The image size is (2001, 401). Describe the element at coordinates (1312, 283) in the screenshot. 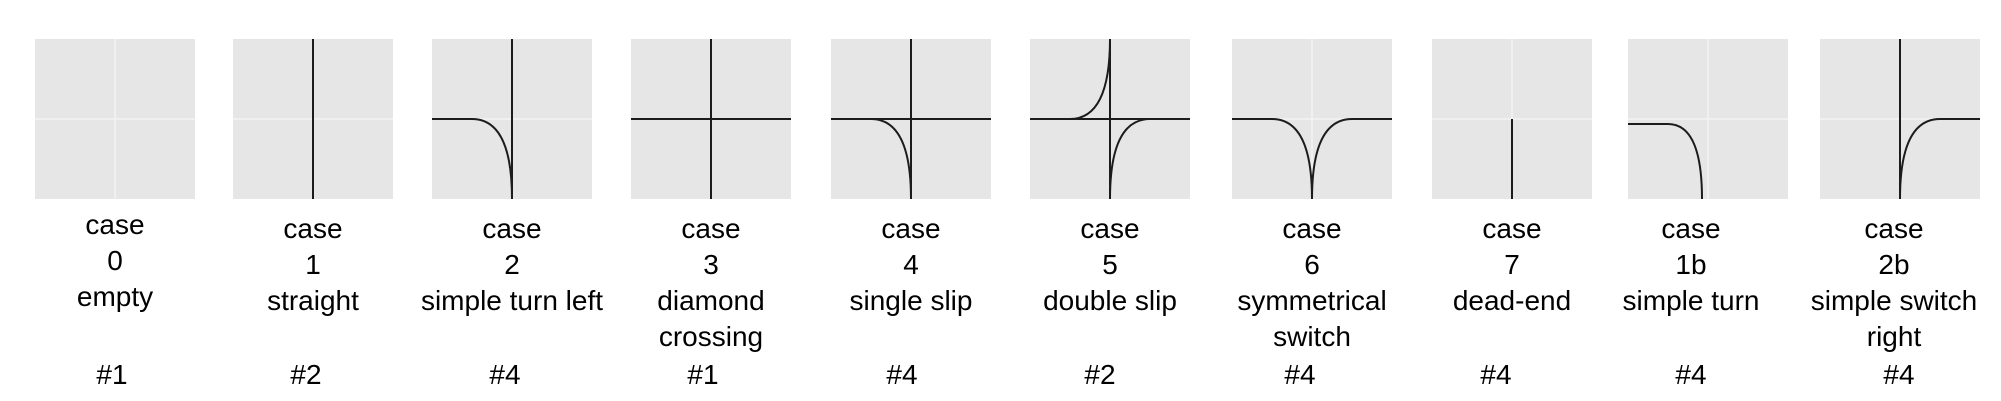

I see `case-6-label: case 6 symmetrical switch` at that location.